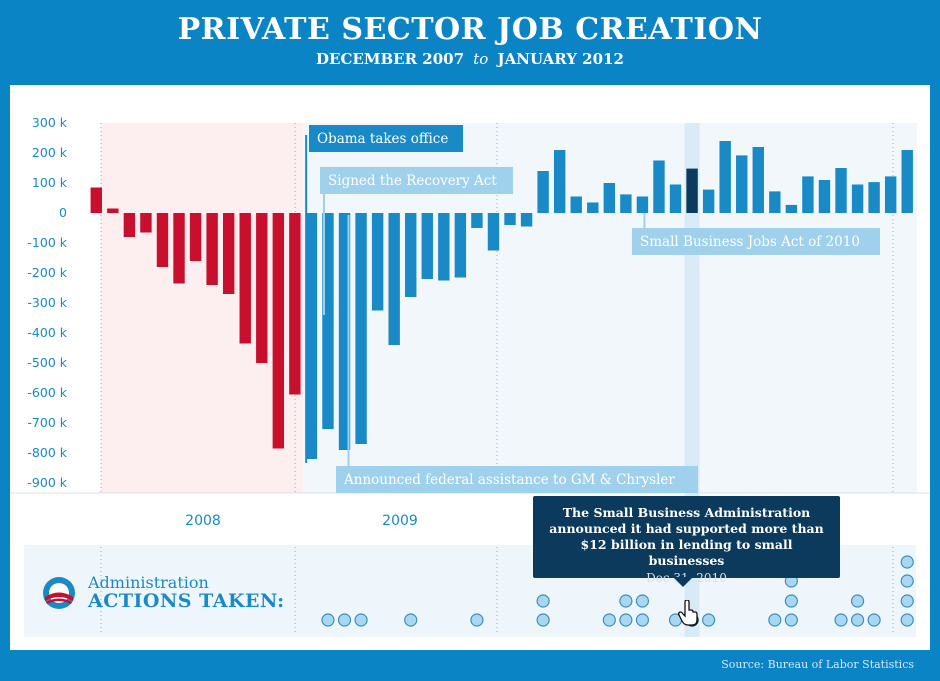 This screenshot has width=940, height=681. What do you see at coordinates (400, 521) in the screenshot?
I see `x-tick-label: 2009` at bounding box center [400, 521].